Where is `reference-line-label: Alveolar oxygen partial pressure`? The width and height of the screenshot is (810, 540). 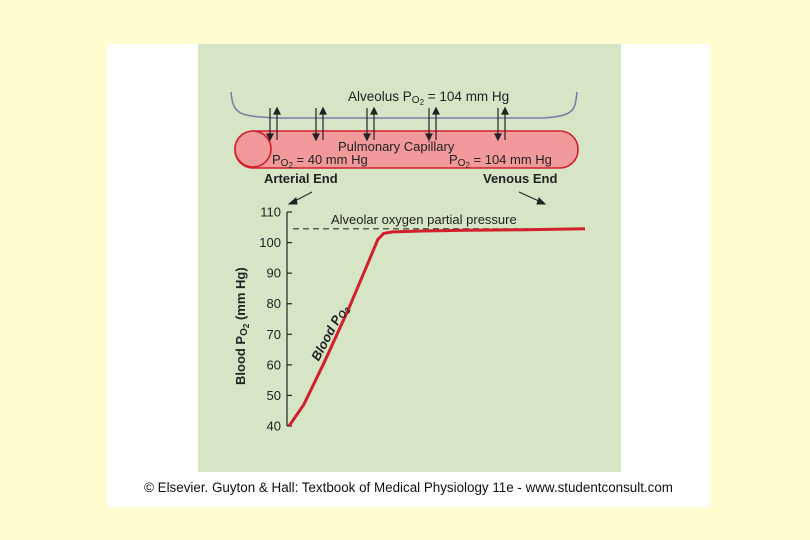 reference-line-label: Alveolar oxygen partial pressure is located at coordinates (424, 219).